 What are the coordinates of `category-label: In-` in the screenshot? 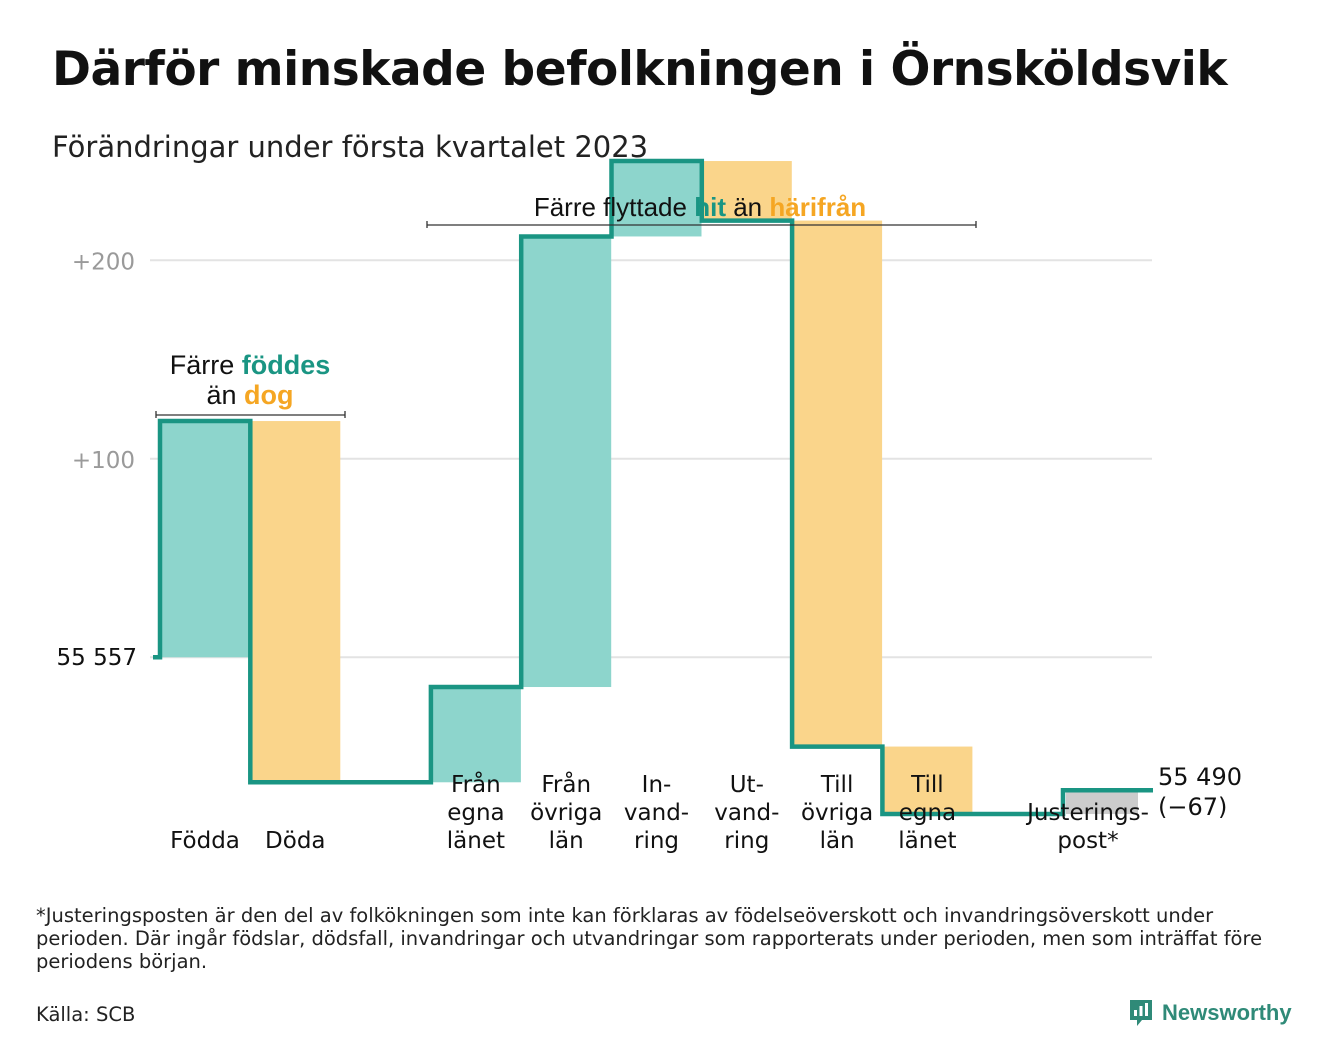 It's located at (657, 785).